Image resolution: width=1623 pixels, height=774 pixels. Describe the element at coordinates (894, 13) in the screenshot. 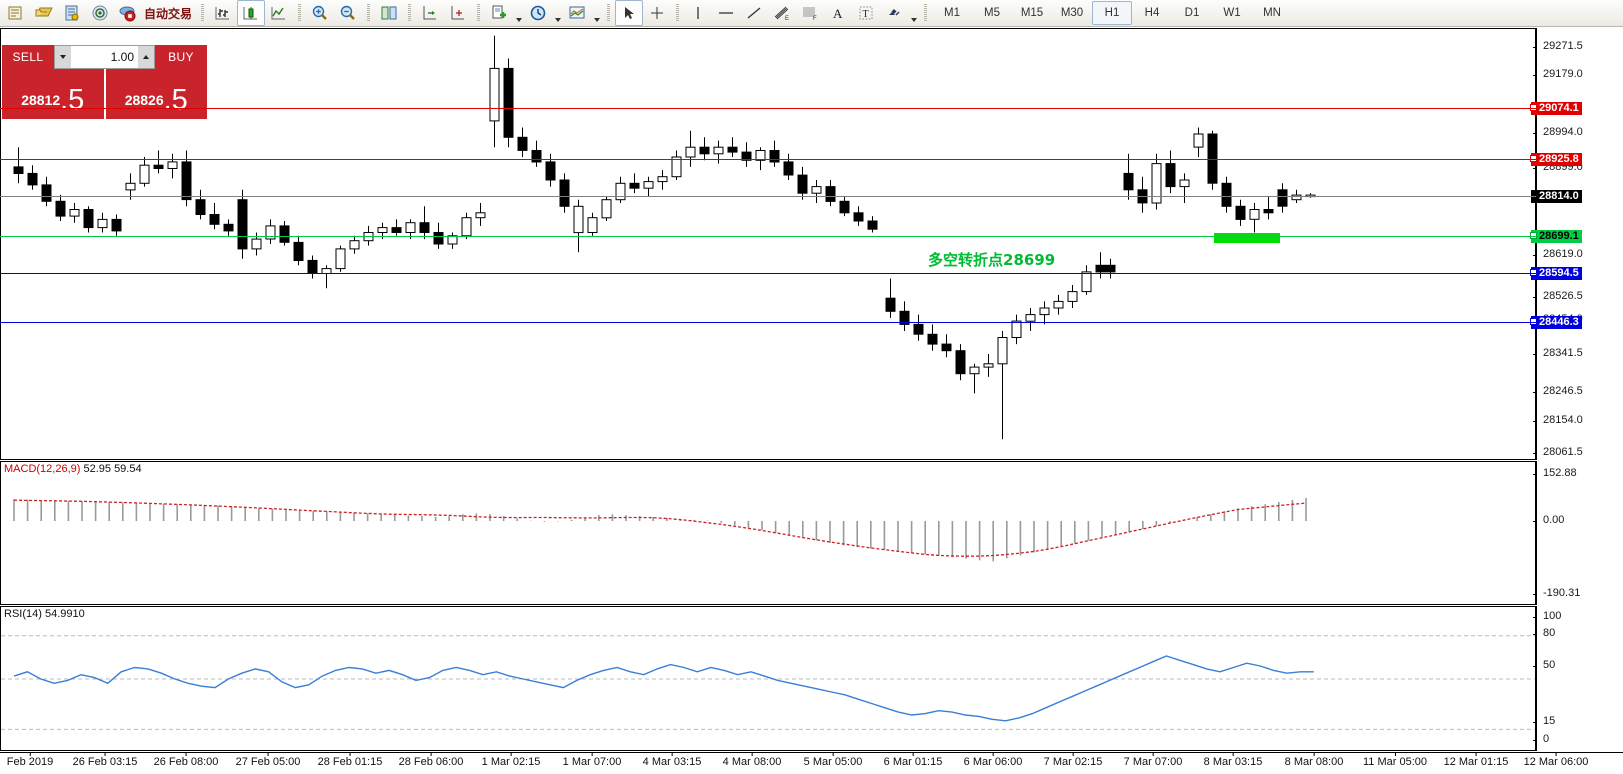

I see `shapes-icon` at that location.